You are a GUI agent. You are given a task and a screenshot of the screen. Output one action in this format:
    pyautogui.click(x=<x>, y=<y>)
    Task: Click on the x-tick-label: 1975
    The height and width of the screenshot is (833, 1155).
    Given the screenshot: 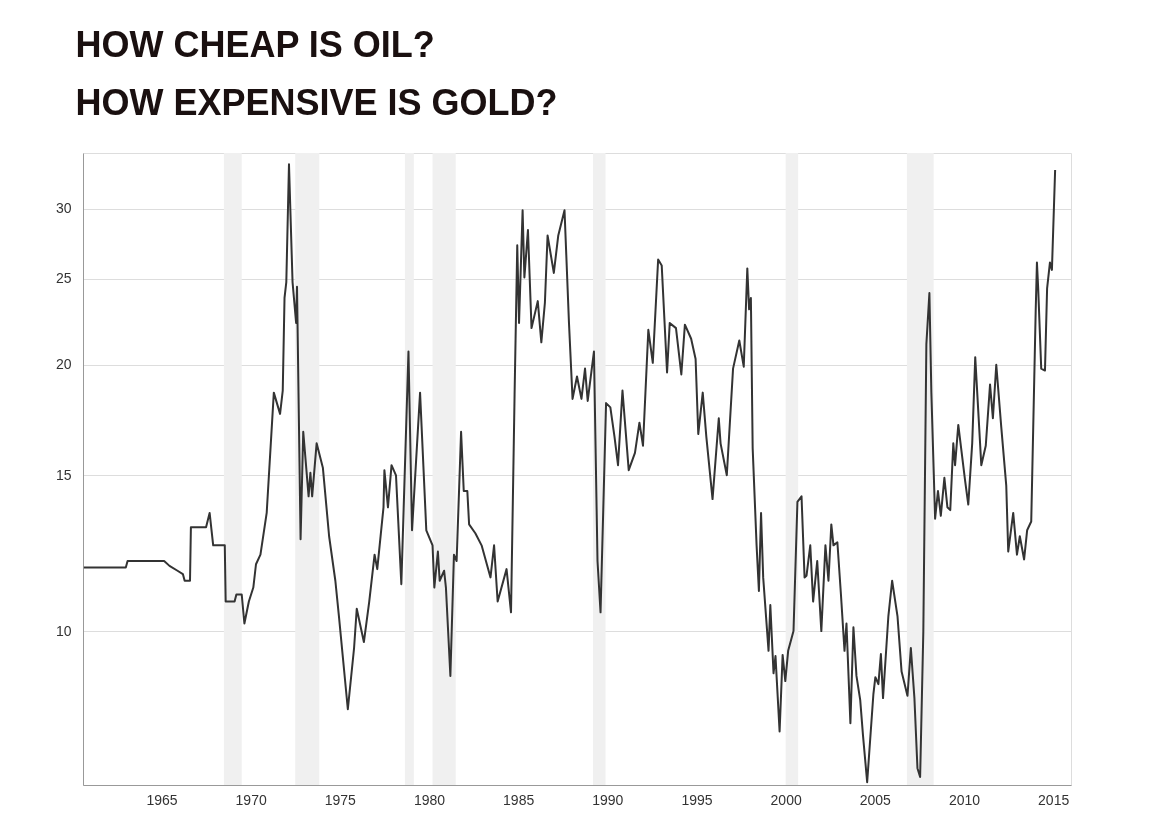 What is the action you would take?
    pyautogui.click(x=340, y=799)
    